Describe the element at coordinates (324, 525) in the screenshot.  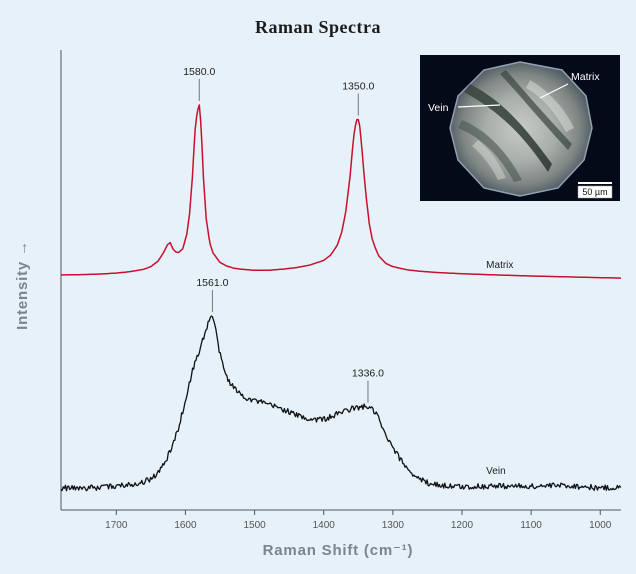
I see `x-tick-label: 1400` at that location.